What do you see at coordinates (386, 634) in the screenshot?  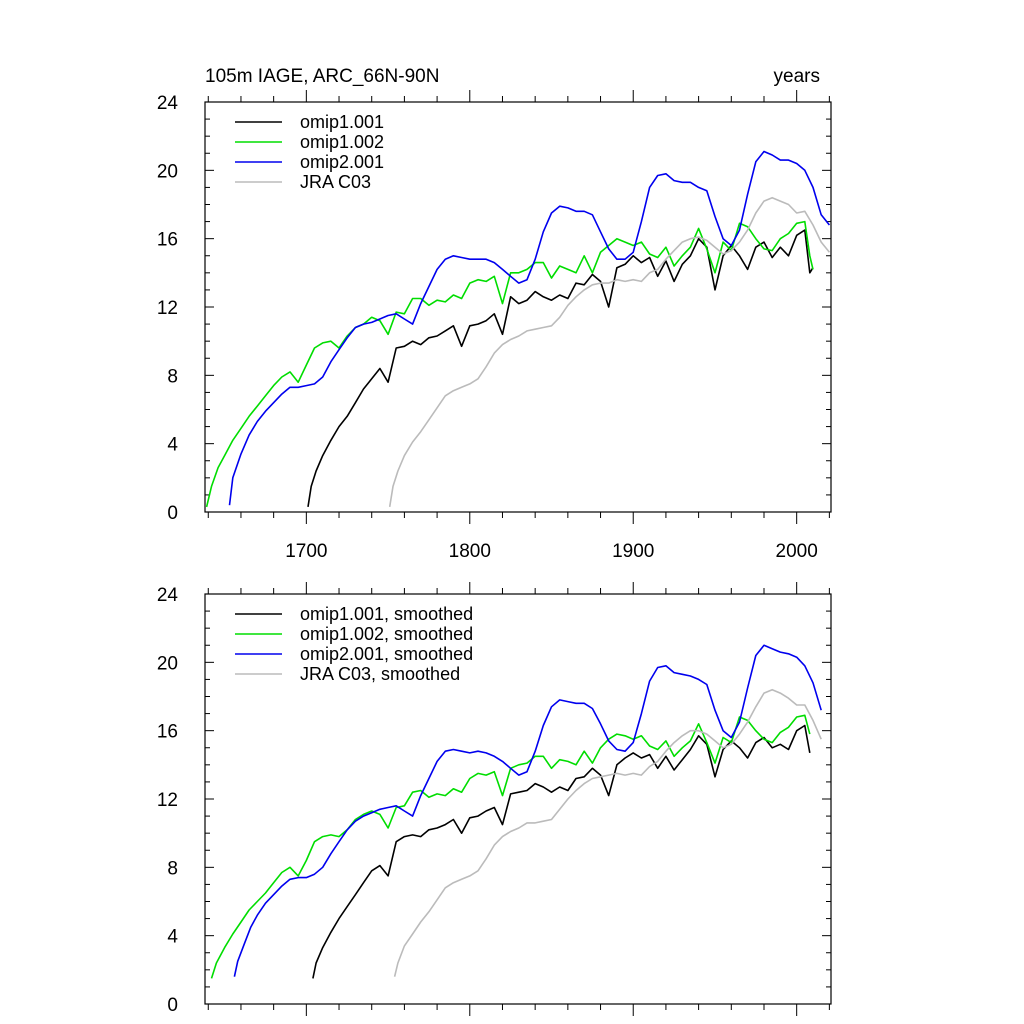 I see `legend-label-1: omip1.002, smoothed` at bounding box center [386, 634].